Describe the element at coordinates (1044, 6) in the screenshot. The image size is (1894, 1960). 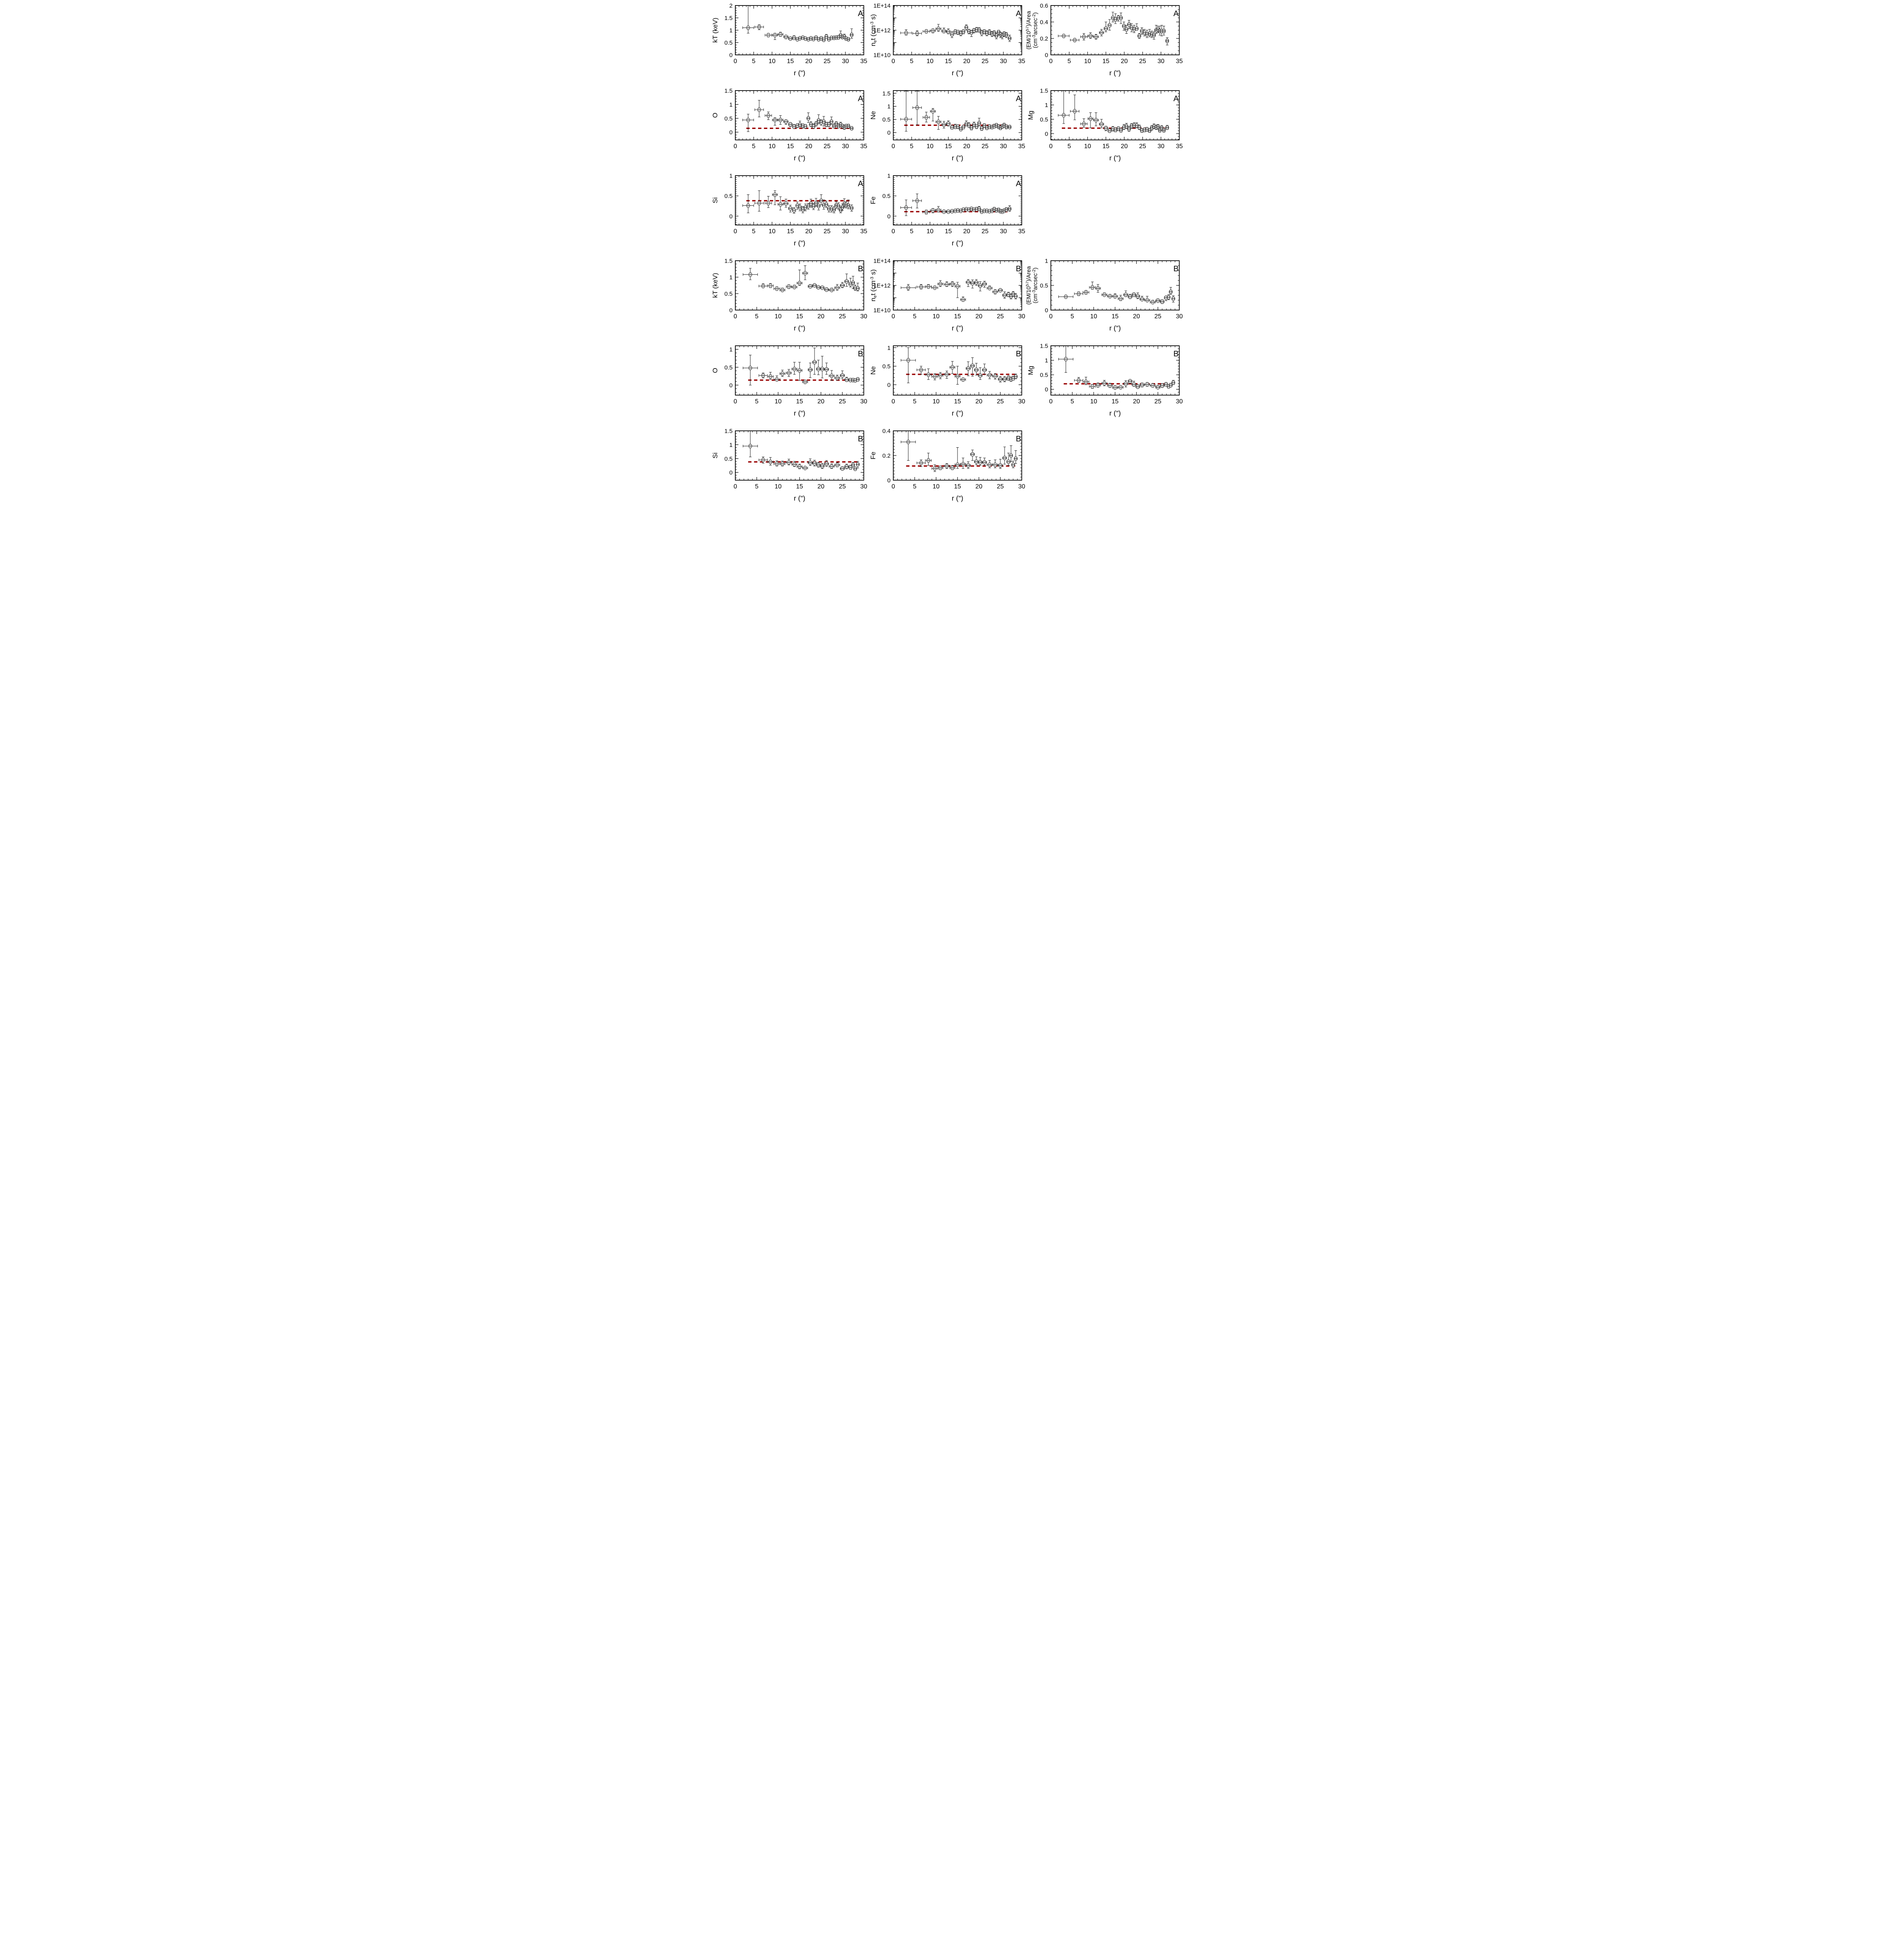
I see `y-tick-label: 0.6` at that location.